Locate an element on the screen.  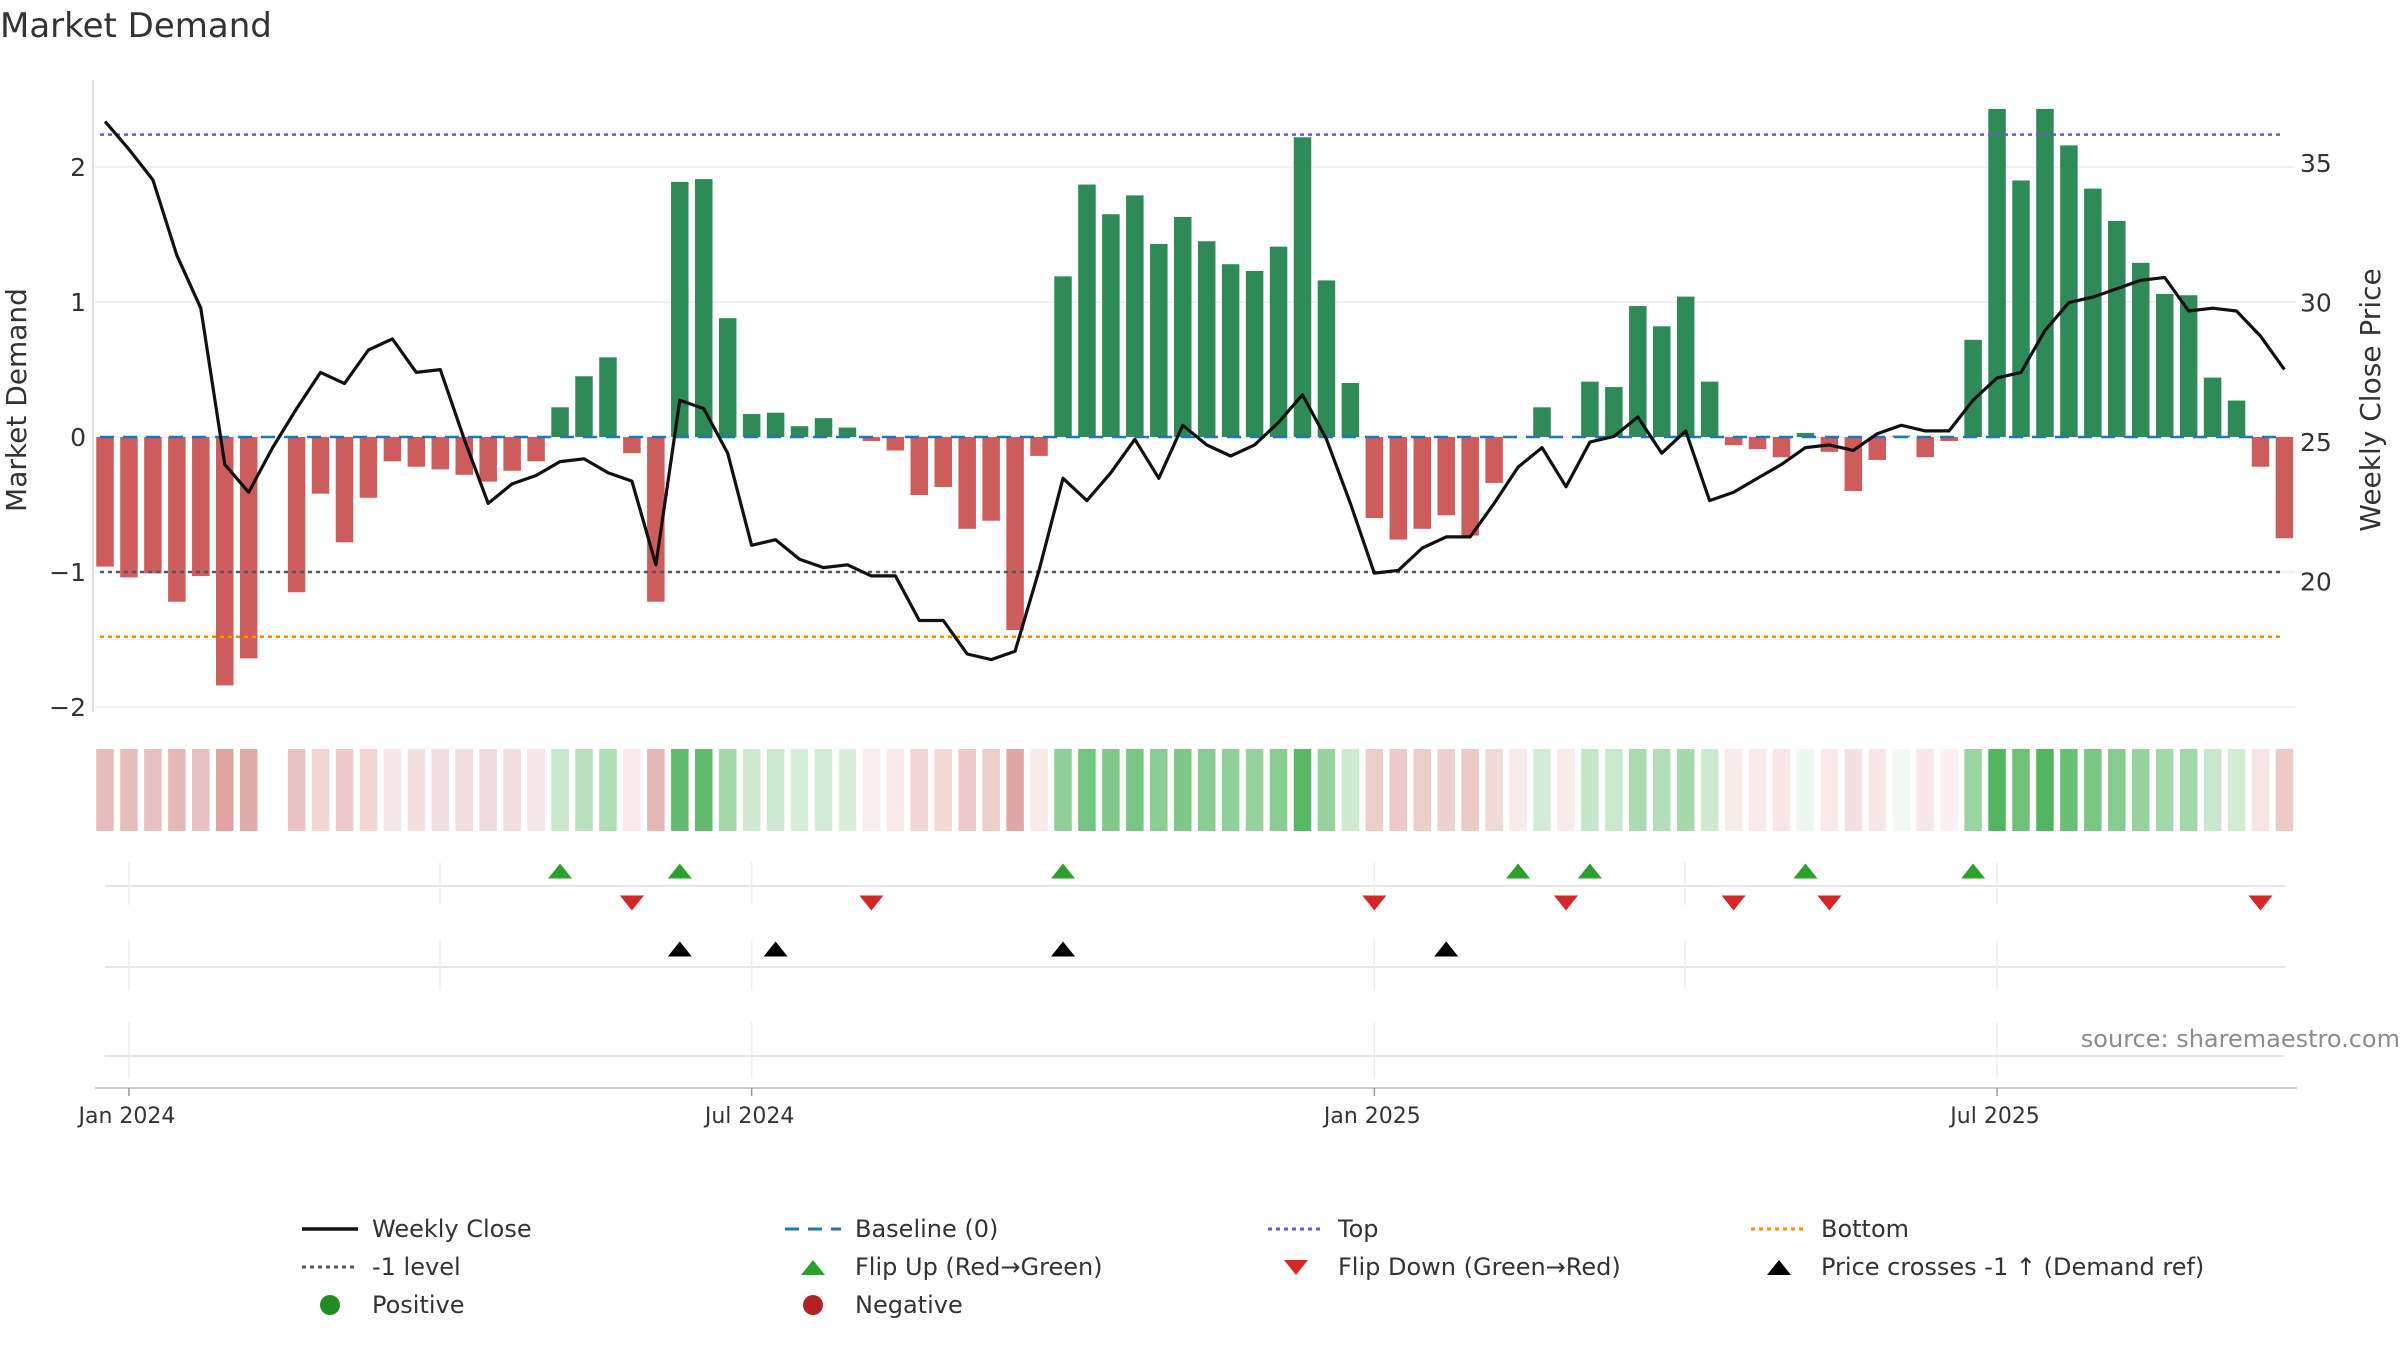
y-tick-label: 0 is located at coordinates (78, 437).